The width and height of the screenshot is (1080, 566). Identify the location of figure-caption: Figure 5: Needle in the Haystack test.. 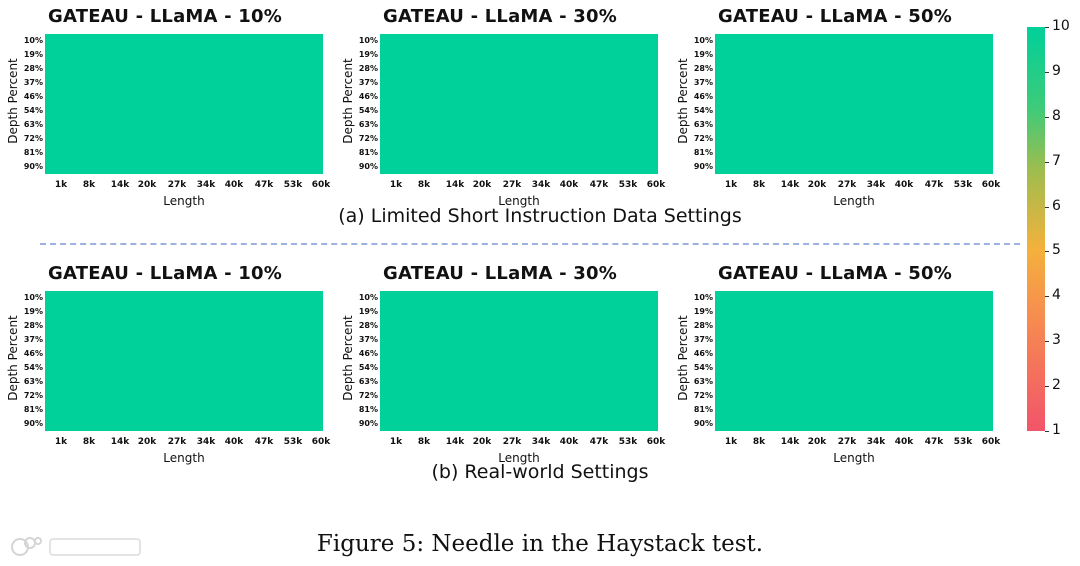
(540, 544).